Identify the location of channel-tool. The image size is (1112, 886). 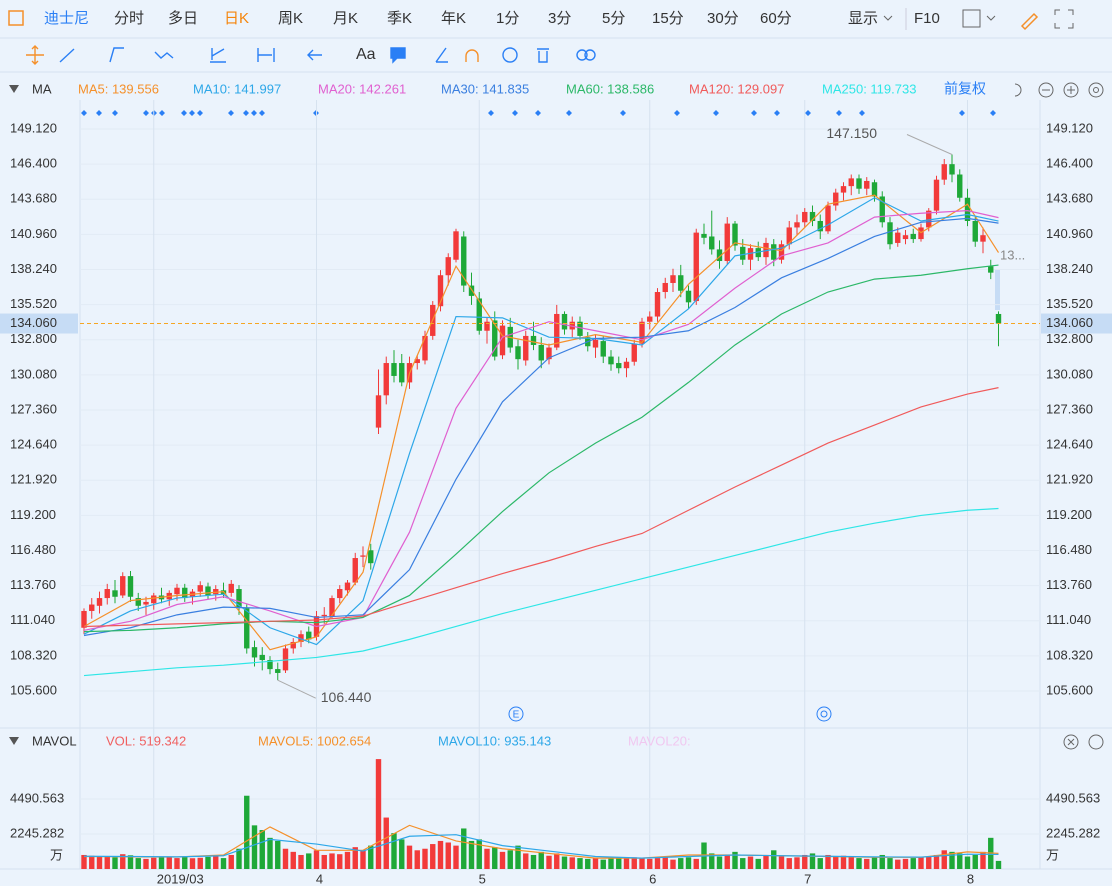
(116, 55).